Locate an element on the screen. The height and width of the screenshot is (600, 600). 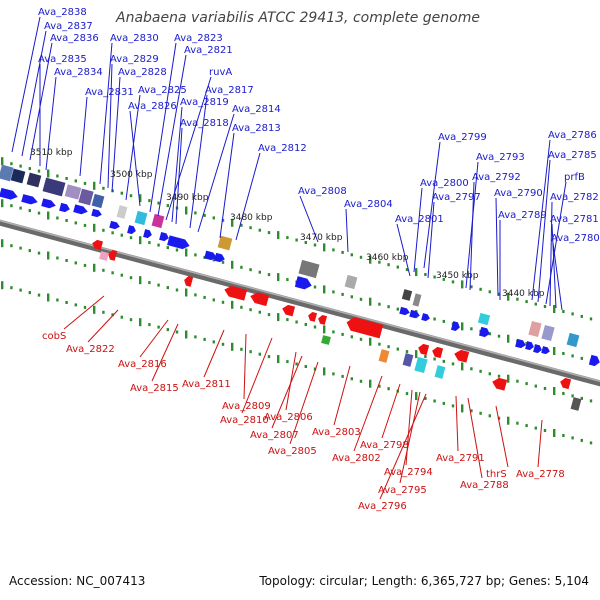
gene-label: Ava_2816 is located at coordinates (142, 364).